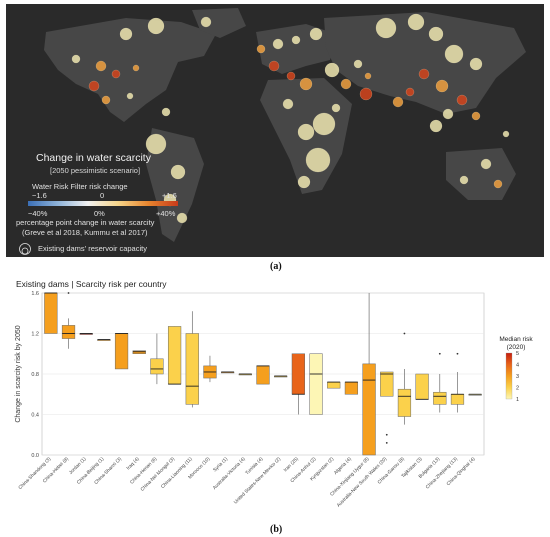 This screenshot has width=550, height=537. I want to click on caption-b: (b), so click(276, 529).